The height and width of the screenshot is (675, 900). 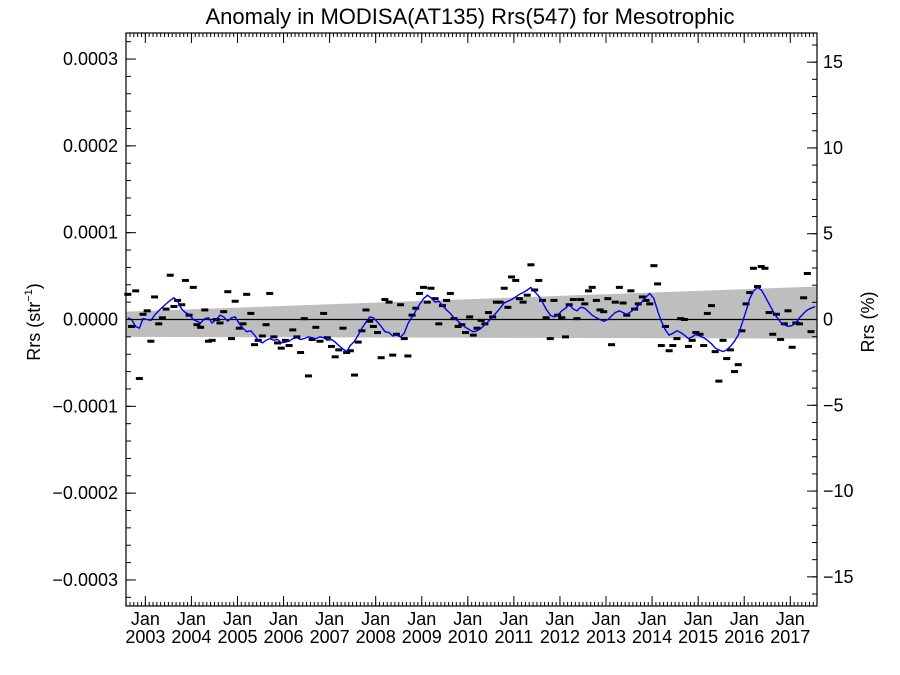 What do you see at coordinates (698, 637) in the screenshot?
I see `x-tick-label-year: 2015` at bounding box center [698, 637].